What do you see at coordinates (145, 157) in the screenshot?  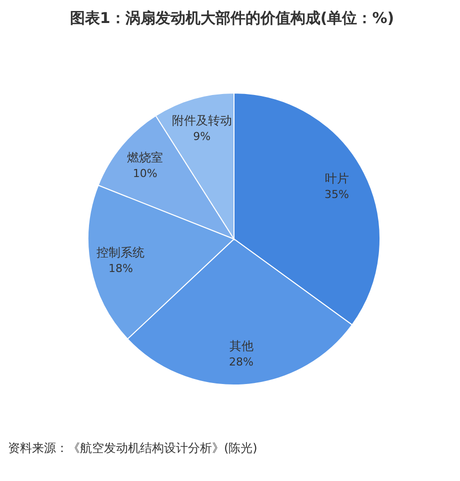 I see `slice-label: 燃烧室` at bounding box center [145, 157].